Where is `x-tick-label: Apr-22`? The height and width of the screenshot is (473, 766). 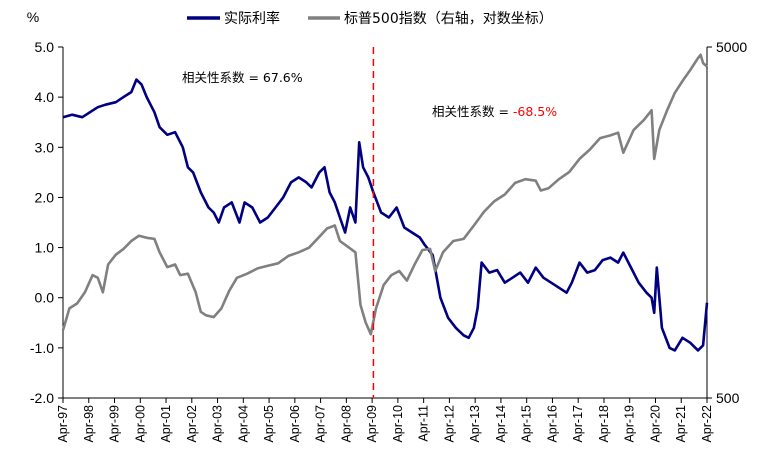
x-tick-label: Apr-22 is located at coordinates (707, 424).